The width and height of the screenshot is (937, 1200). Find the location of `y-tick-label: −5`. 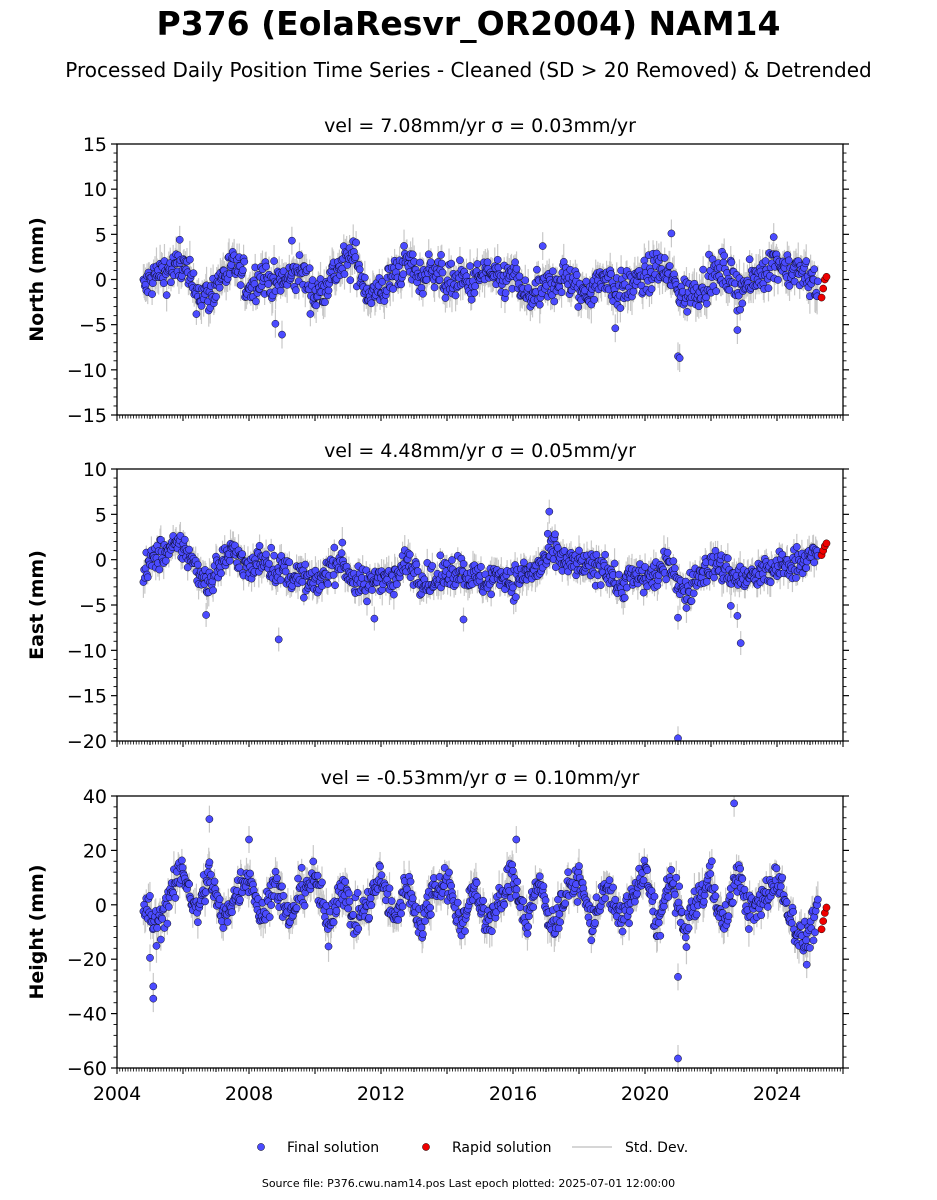

y-tick-label: −5 is located at coordinates (93, 606).